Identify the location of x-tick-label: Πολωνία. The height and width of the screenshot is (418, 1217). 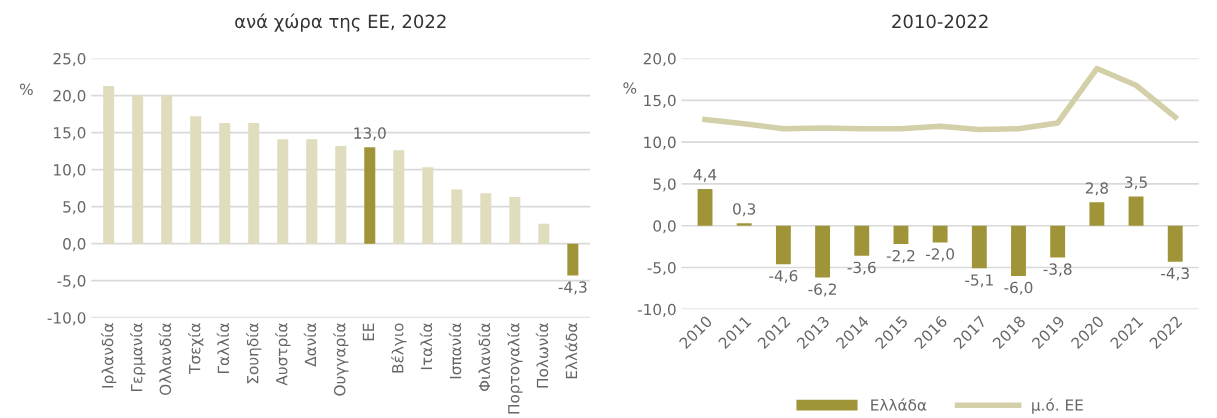
(542, 355).